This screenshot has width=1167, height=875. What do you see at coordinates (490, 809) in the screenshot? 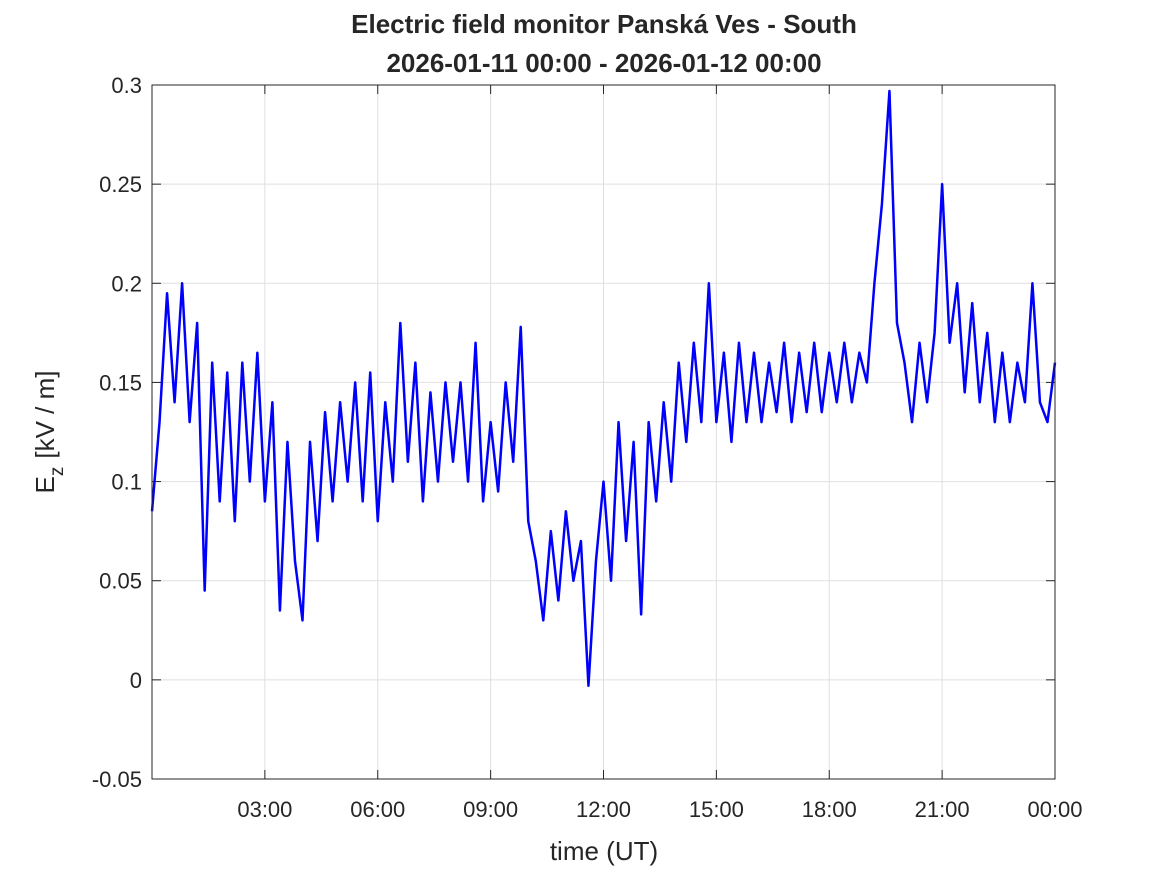
I see `x-tick-label: 09:00` at bounding box center [490, 809].